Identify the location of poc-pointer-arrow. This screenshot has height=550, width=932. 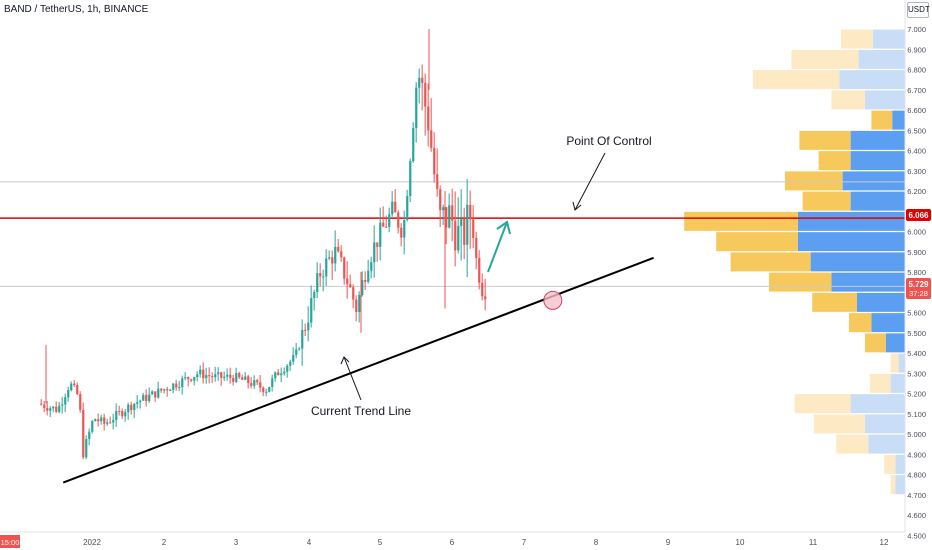
(590, 181).